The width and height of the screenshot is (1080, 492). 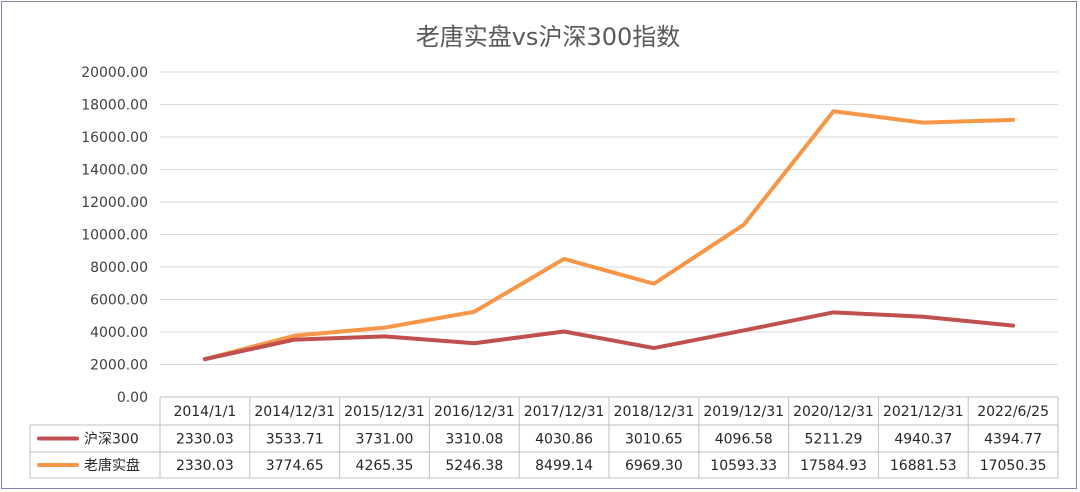 I want to click on data-label: 3010.65, so click(x=654, y=440).